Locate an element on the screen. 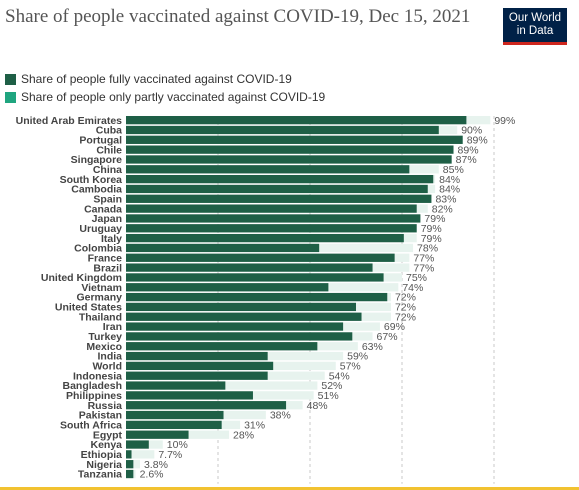  value-label: 31% is located at coordinates (254, 426).